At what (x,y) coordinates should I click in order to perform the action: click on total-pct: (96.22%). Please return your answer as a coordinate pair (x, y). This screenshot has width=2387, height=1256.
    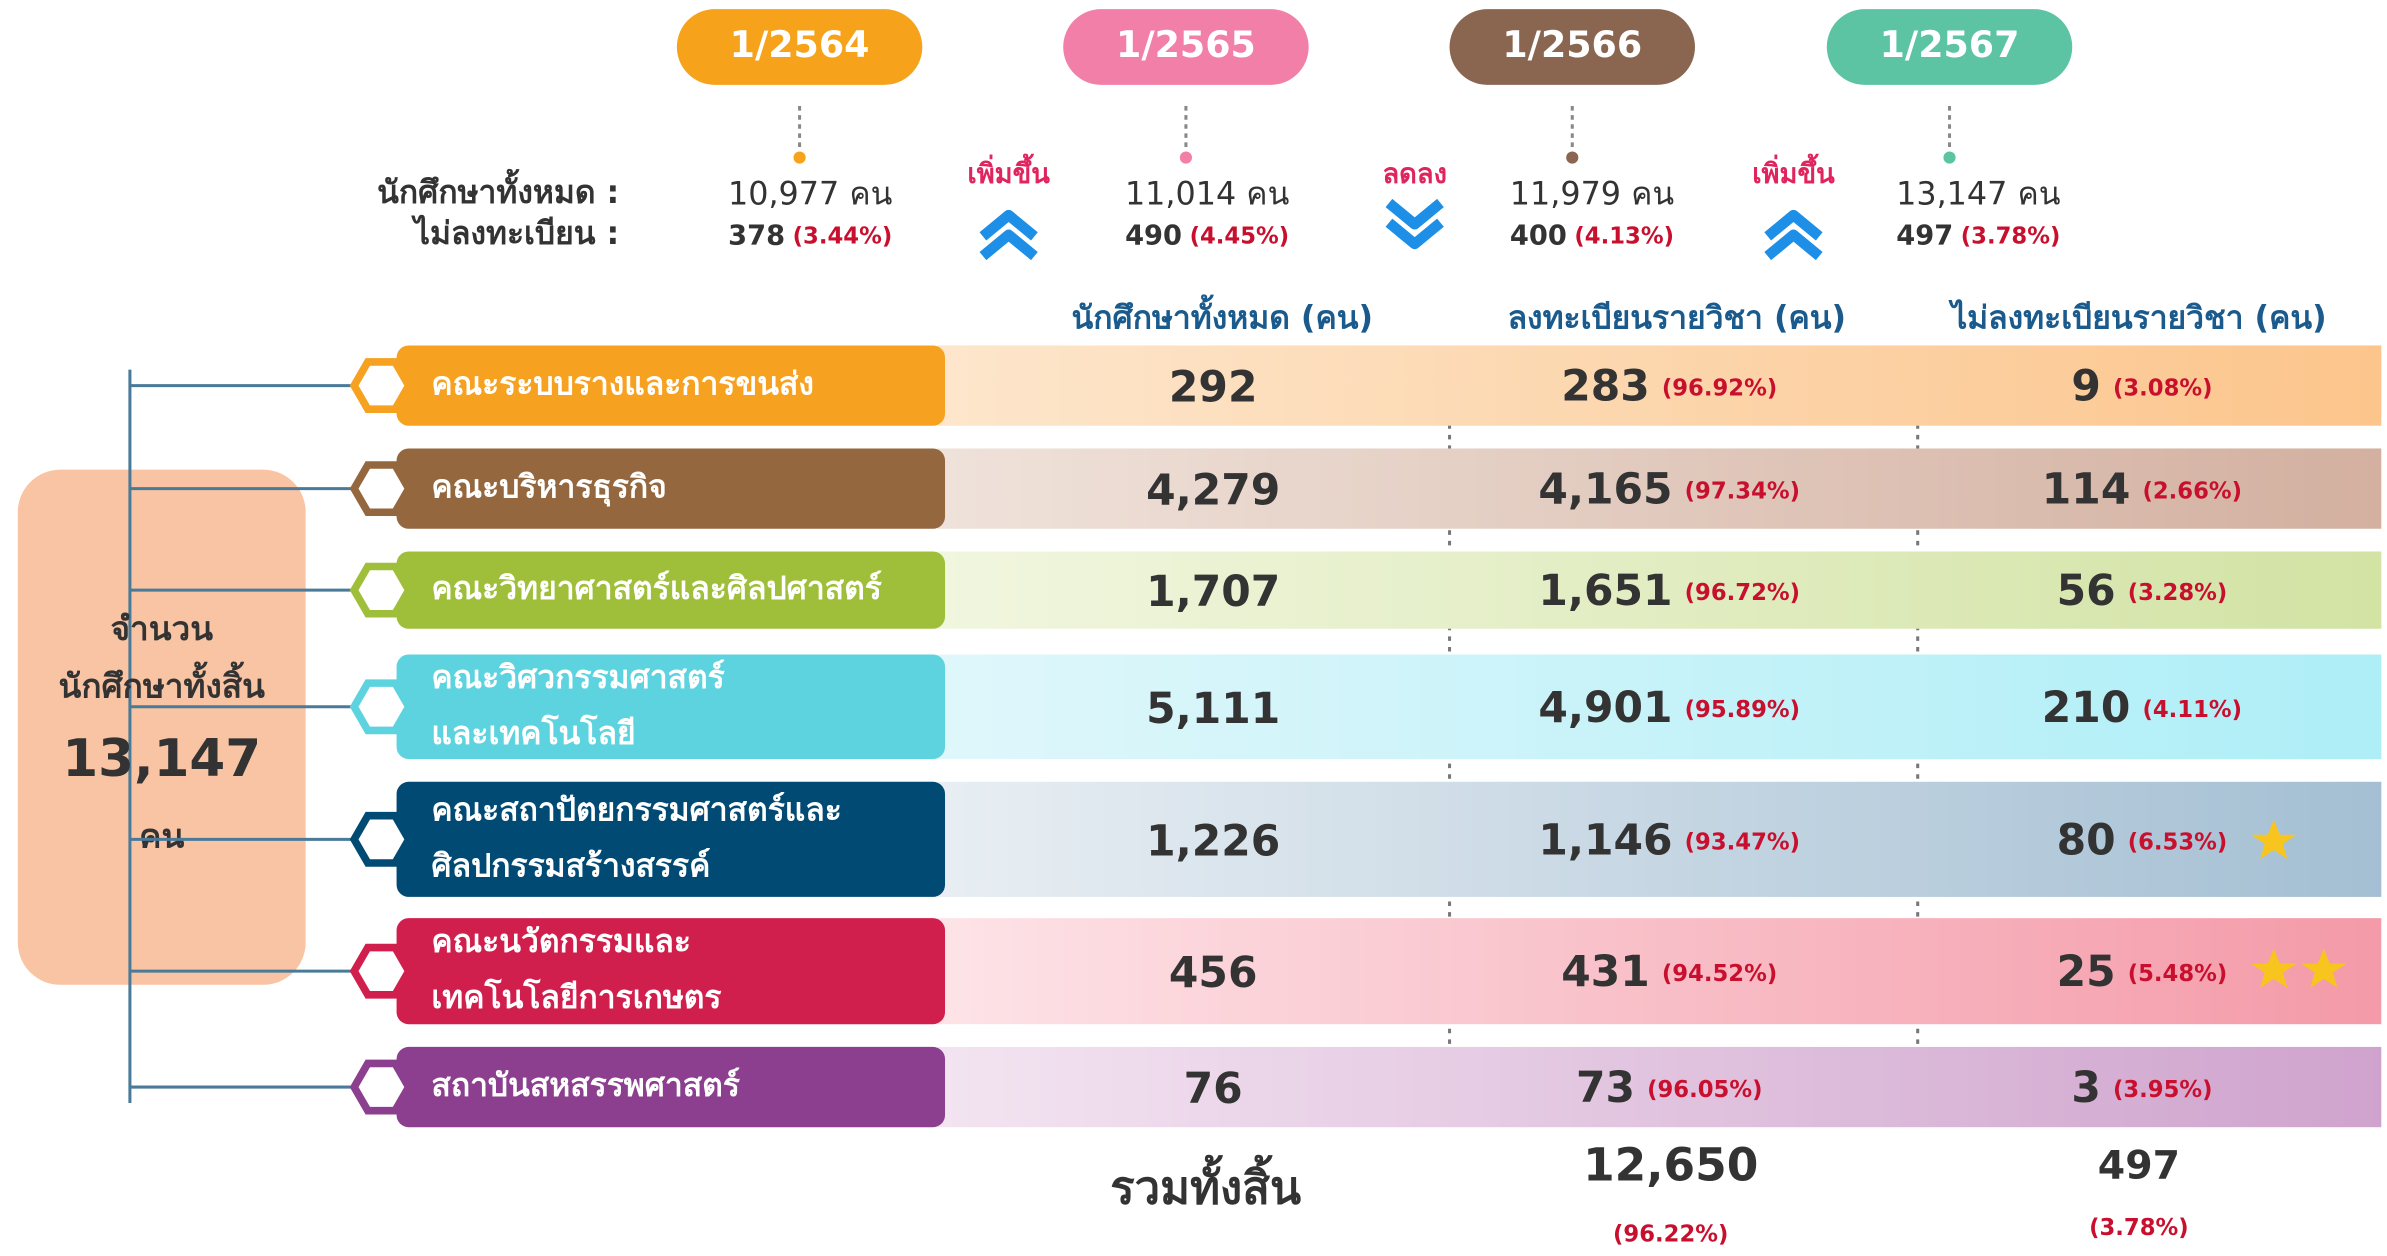
    Looking at the image, I should click on (1670, 1234).